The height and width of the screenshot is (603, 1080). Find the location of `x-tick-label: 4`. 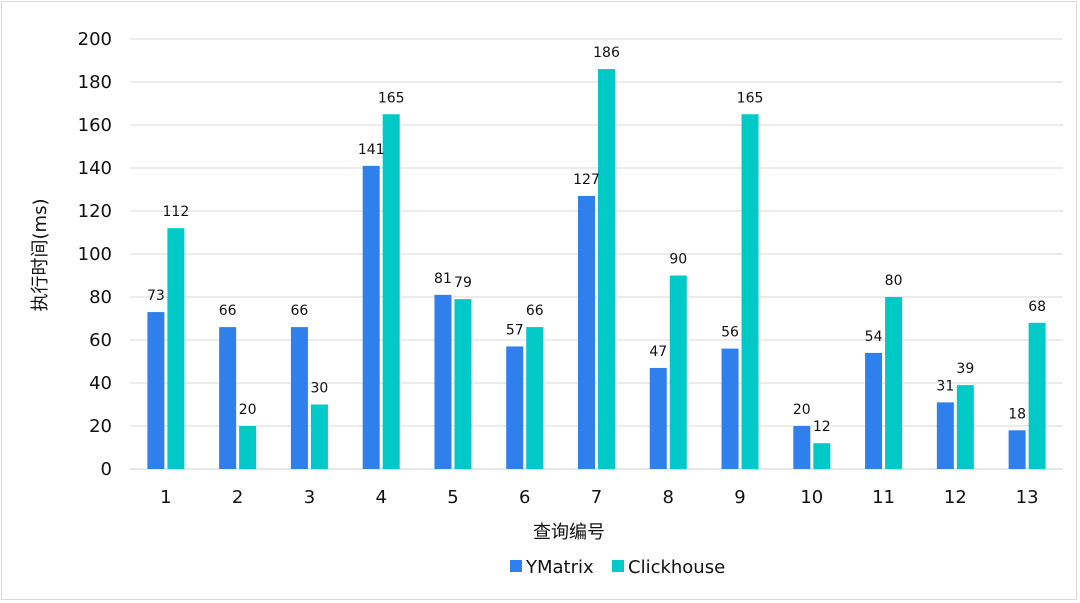

x-tick-label: 4 is located at coordinates (380, 497).